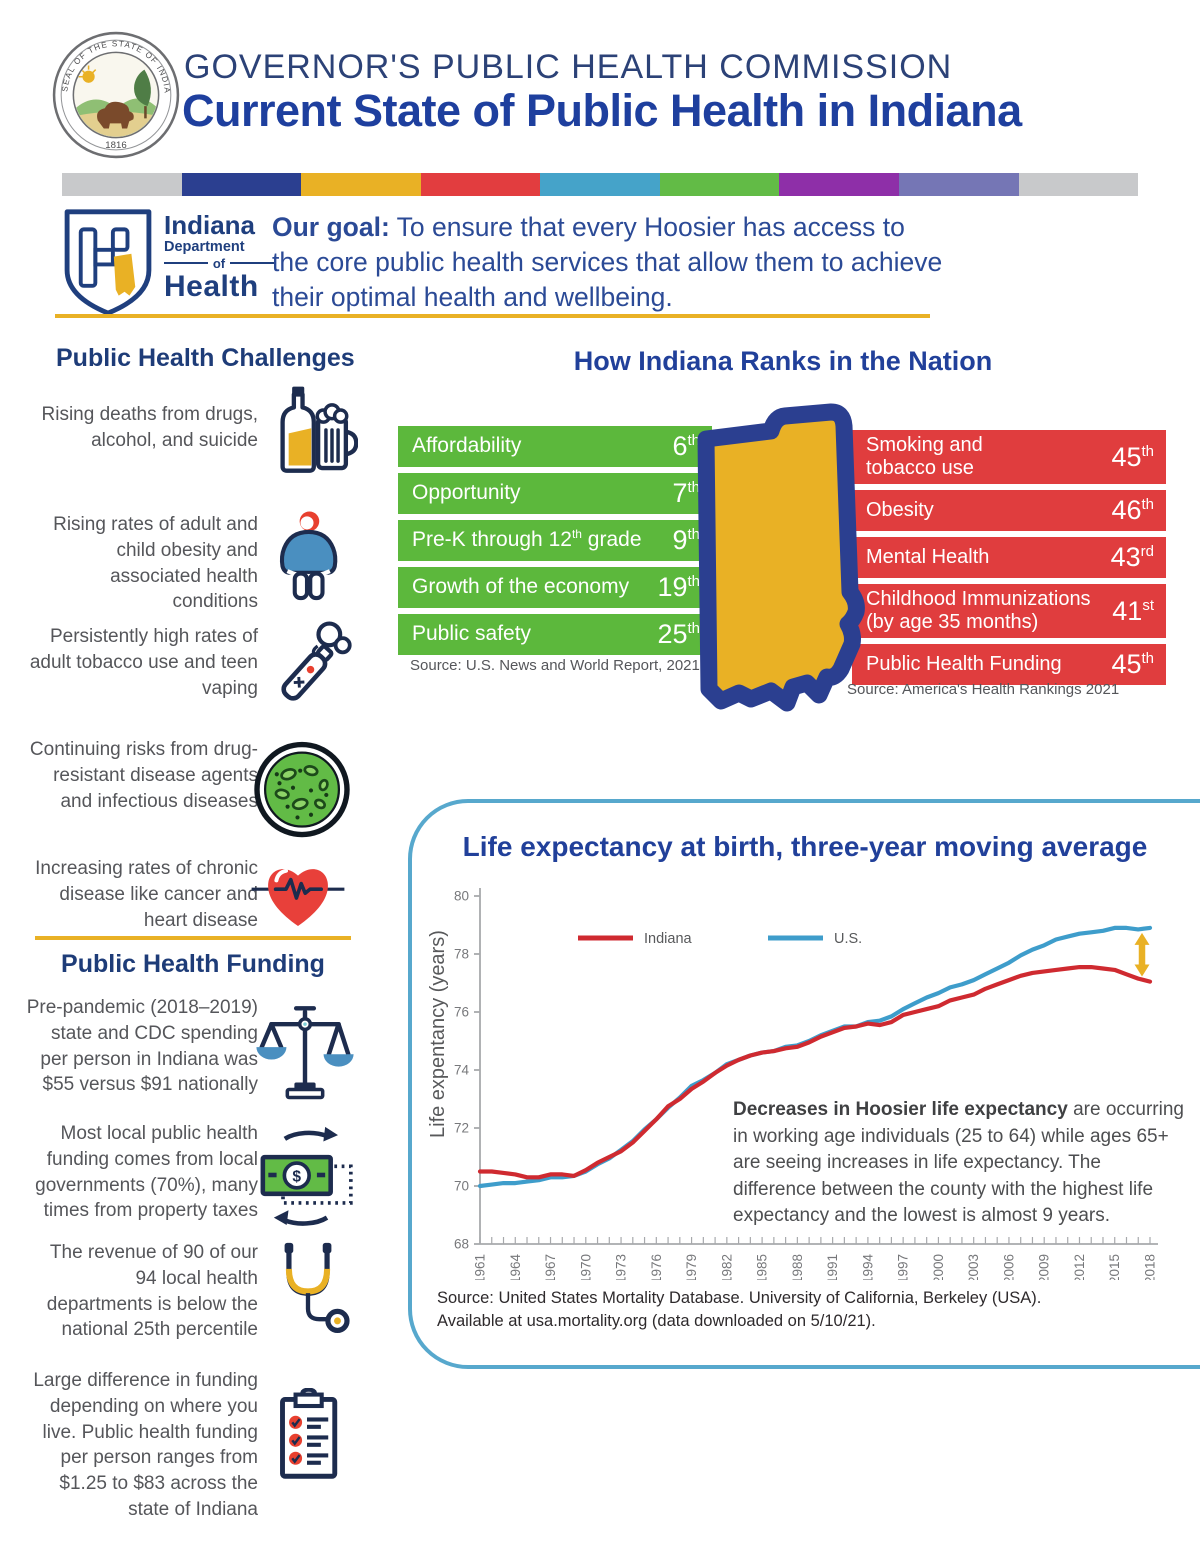 This screenshot has height=1554, width=1200. Describe the element at coordinates (832, 1267) in the screenshot. I see `x-tick-label: 1991` at that location.